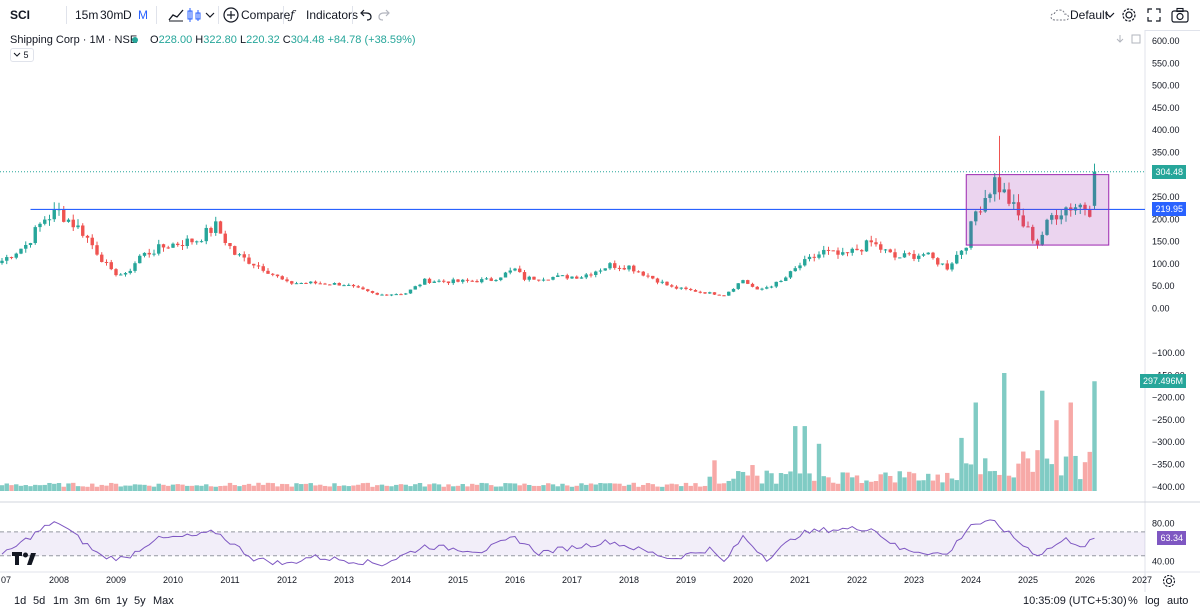 This screenshot has height=609, width=1200. I want to click on auto-scale-button: auto, so click(1178, 601).